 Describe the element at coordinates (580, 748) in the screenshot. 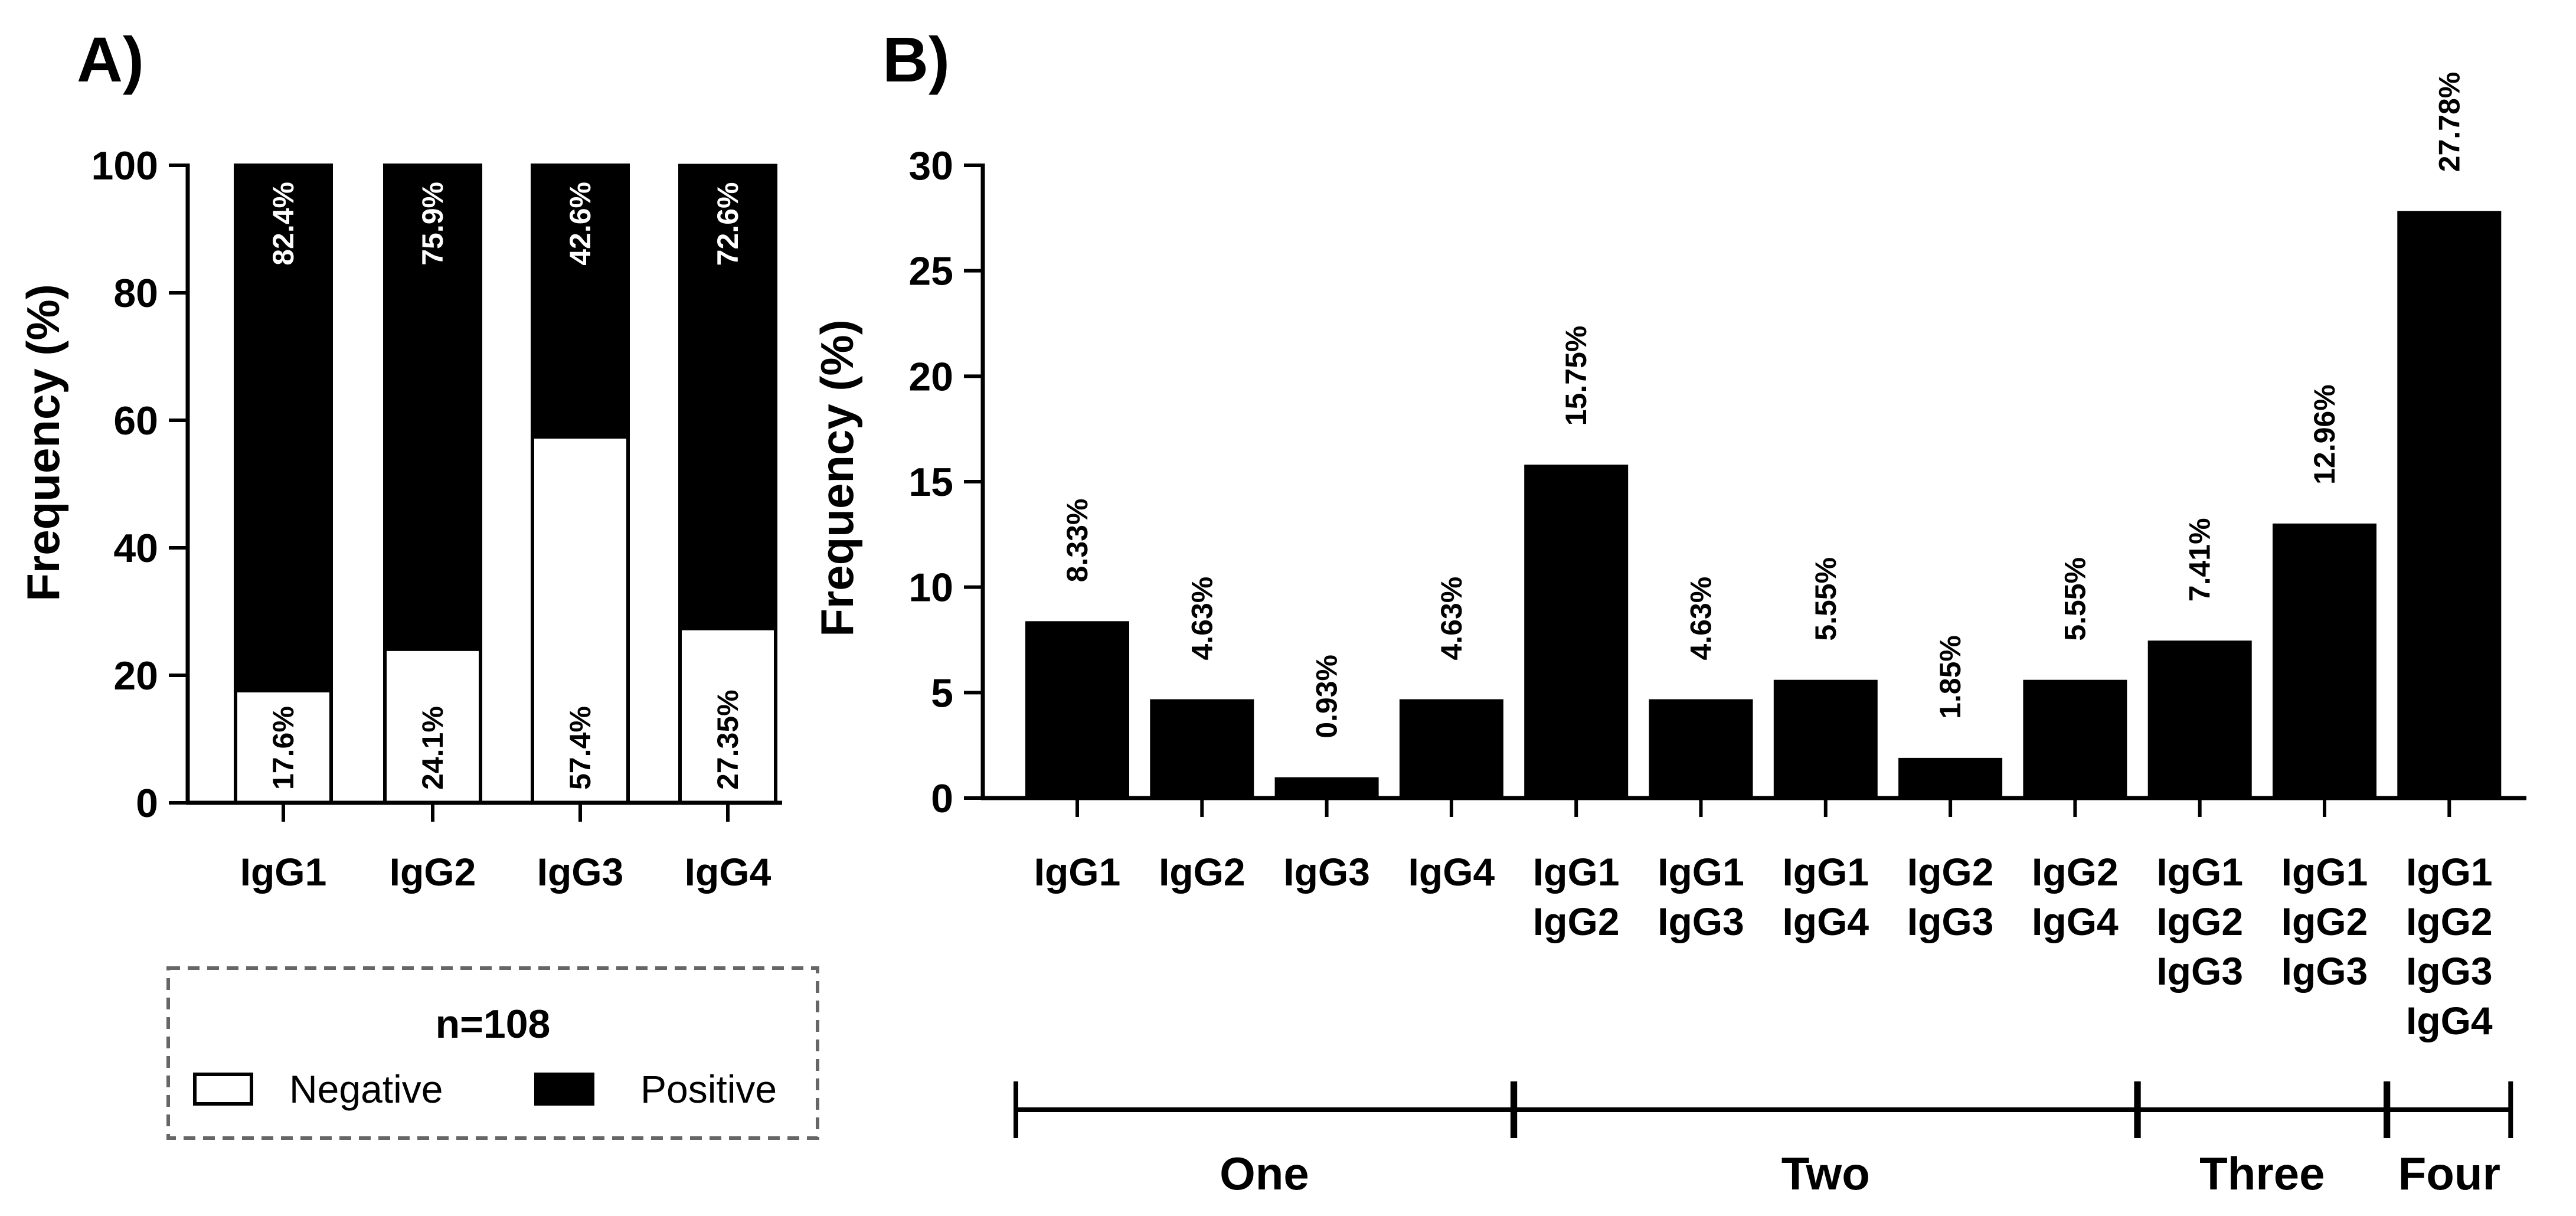

I see `value-label-negative-igg3: 57.4%` at that location.